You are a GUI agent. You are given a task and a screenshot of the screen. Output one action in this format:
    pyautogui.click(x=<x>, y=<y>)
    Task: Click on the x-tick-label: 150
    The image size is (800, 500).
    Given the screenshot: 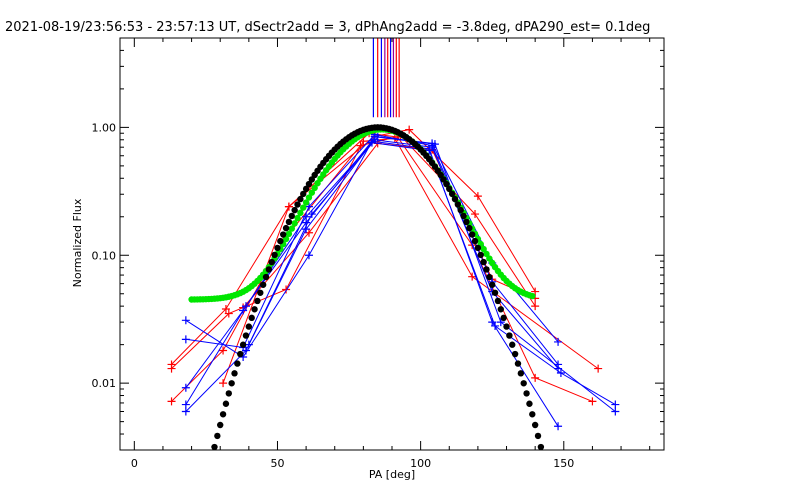 What is the action you would take?
    pyautogui.click(x=563, y=463)
    